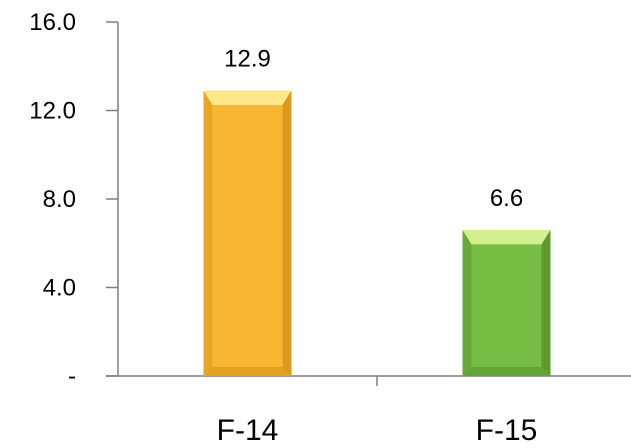 This screenshot has height=448, width=631. What do you see at coordinates (247, 59) in the screenshot?
I see `data-label-f-14: 12.9` at bounding box center [247, 59].